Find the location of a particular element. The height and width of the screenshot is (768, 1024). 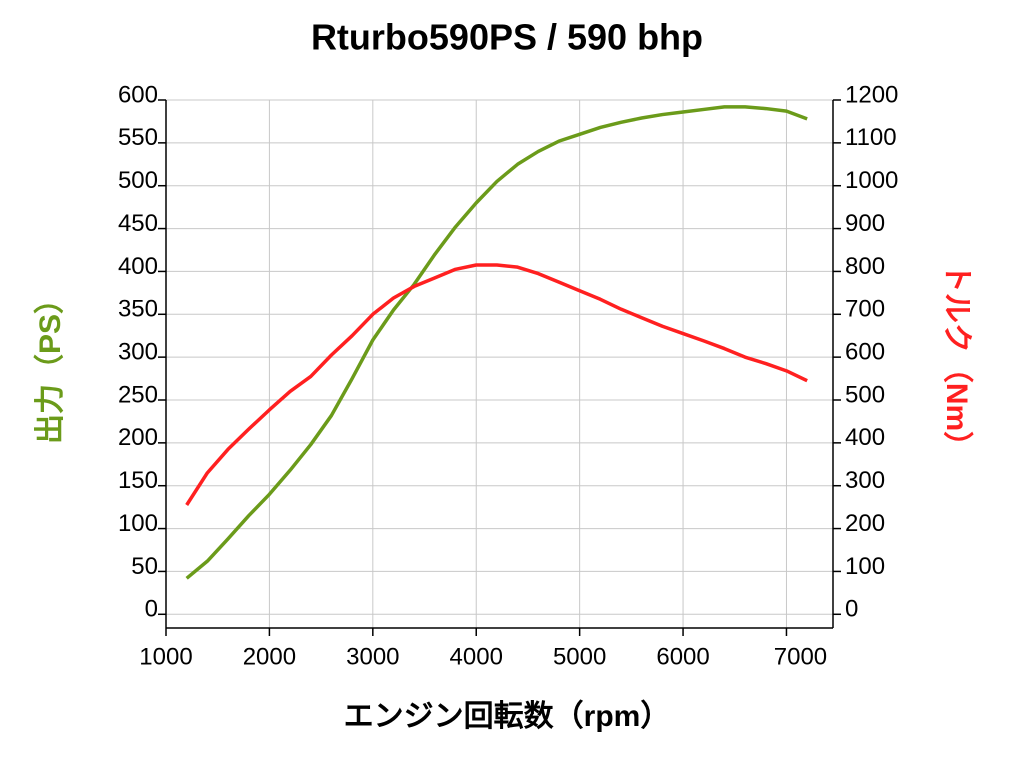

chart-title: Rturbo590PS / 590 bhp is located at coordinates (507, 37).